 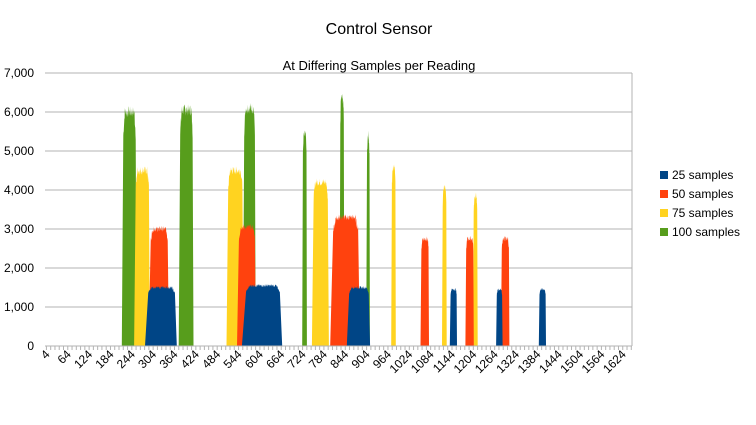 I want to click on x-tick-label: 124, so click(x=83, y=359).